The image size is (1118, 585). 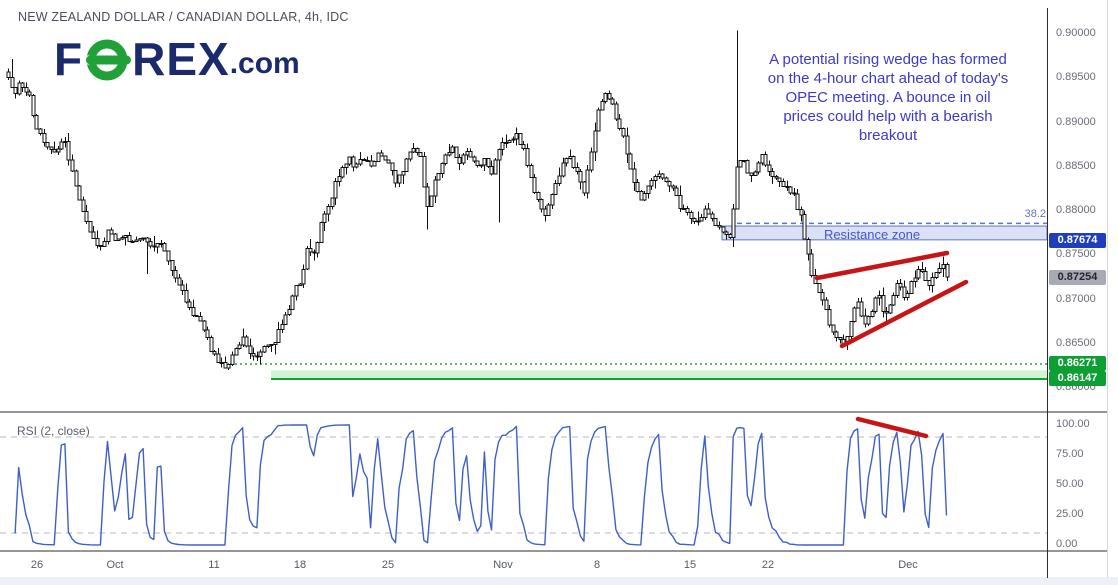 I want to click on resistance-zone-label: Resistance zone, so click(x=872, y=234).